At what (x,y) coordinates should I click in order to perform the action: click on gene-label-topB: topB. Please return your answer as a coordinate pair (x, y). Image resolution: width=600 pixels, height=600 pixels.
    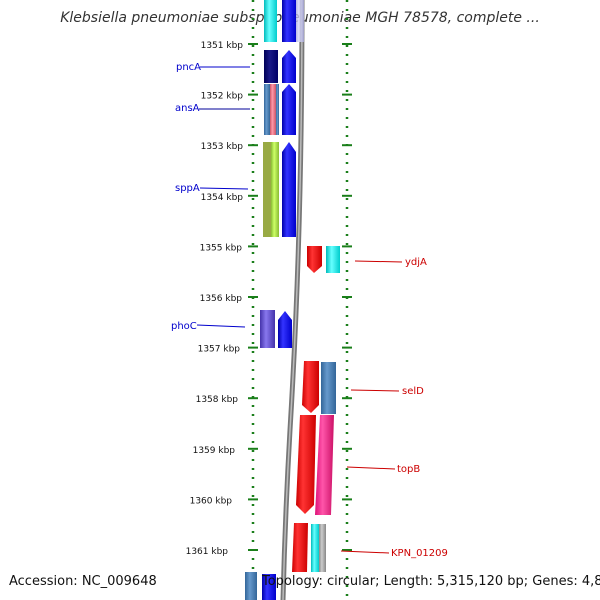
    Looking at the image, I should click on (408, 469).